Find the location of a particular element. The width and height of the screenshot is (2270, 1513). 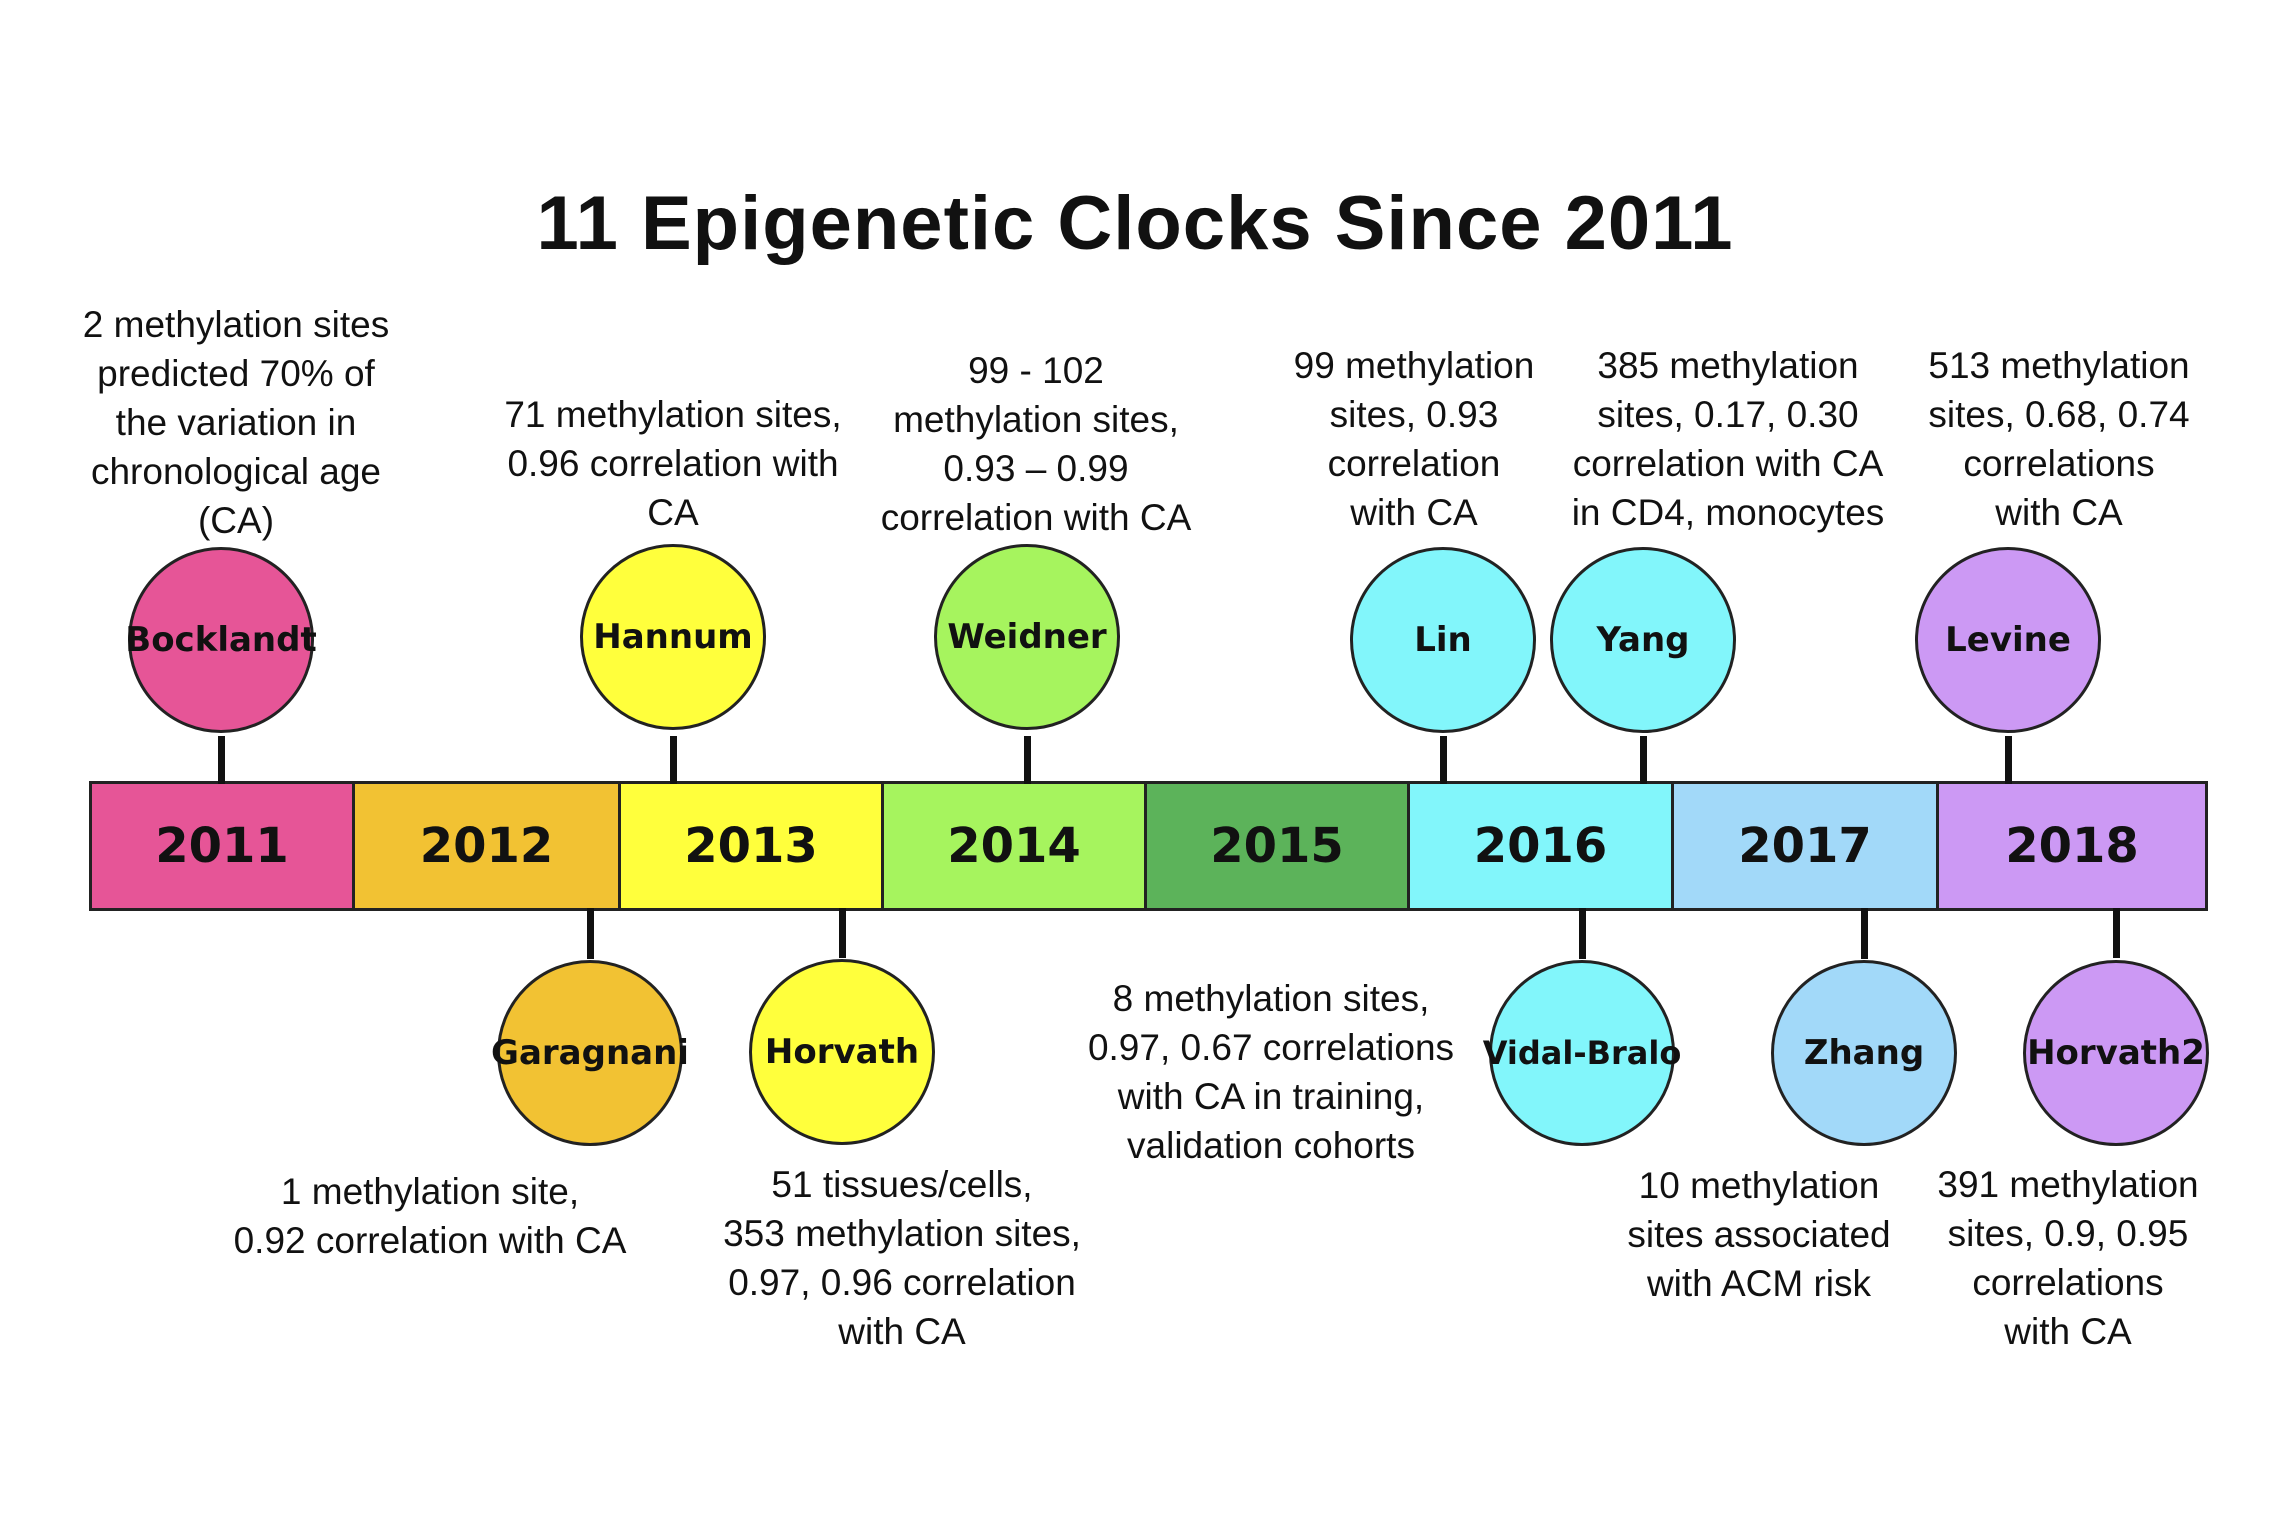

description-line: 0.97, 0.96 correlation is located at coordinates (902, 1282).